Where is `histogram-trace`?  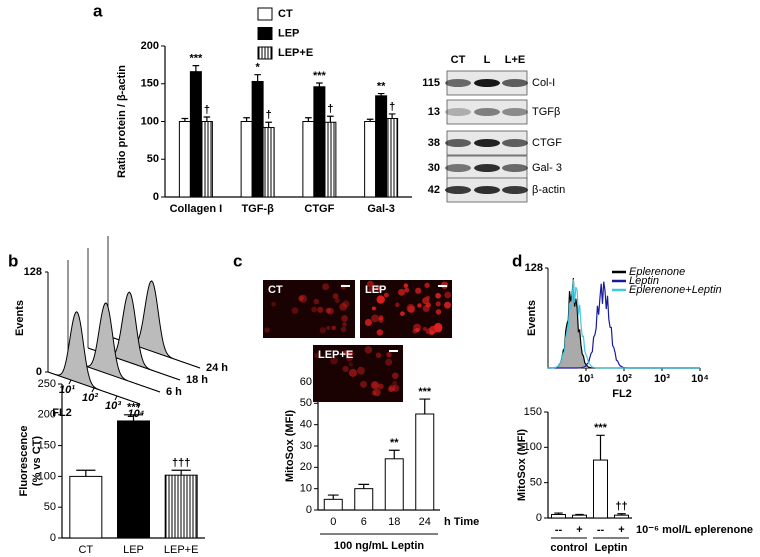 histogram-trace is located at coordinates (623, 324).